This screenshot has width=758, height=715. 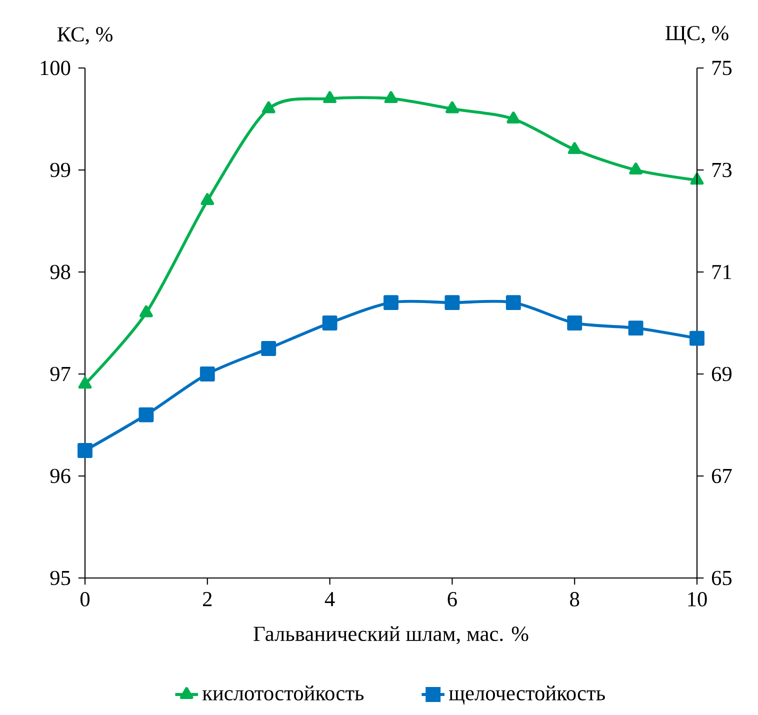 What do you see at coordinates (60, 476) in the screenshot?
I see `y-tick-label: 96` at bounding box center [60, 476].